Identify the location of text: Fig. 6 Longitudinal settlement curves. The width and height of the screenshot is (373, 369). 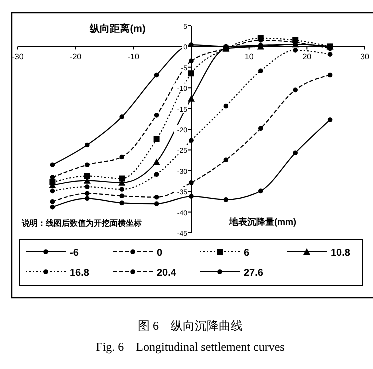
(191, 347).